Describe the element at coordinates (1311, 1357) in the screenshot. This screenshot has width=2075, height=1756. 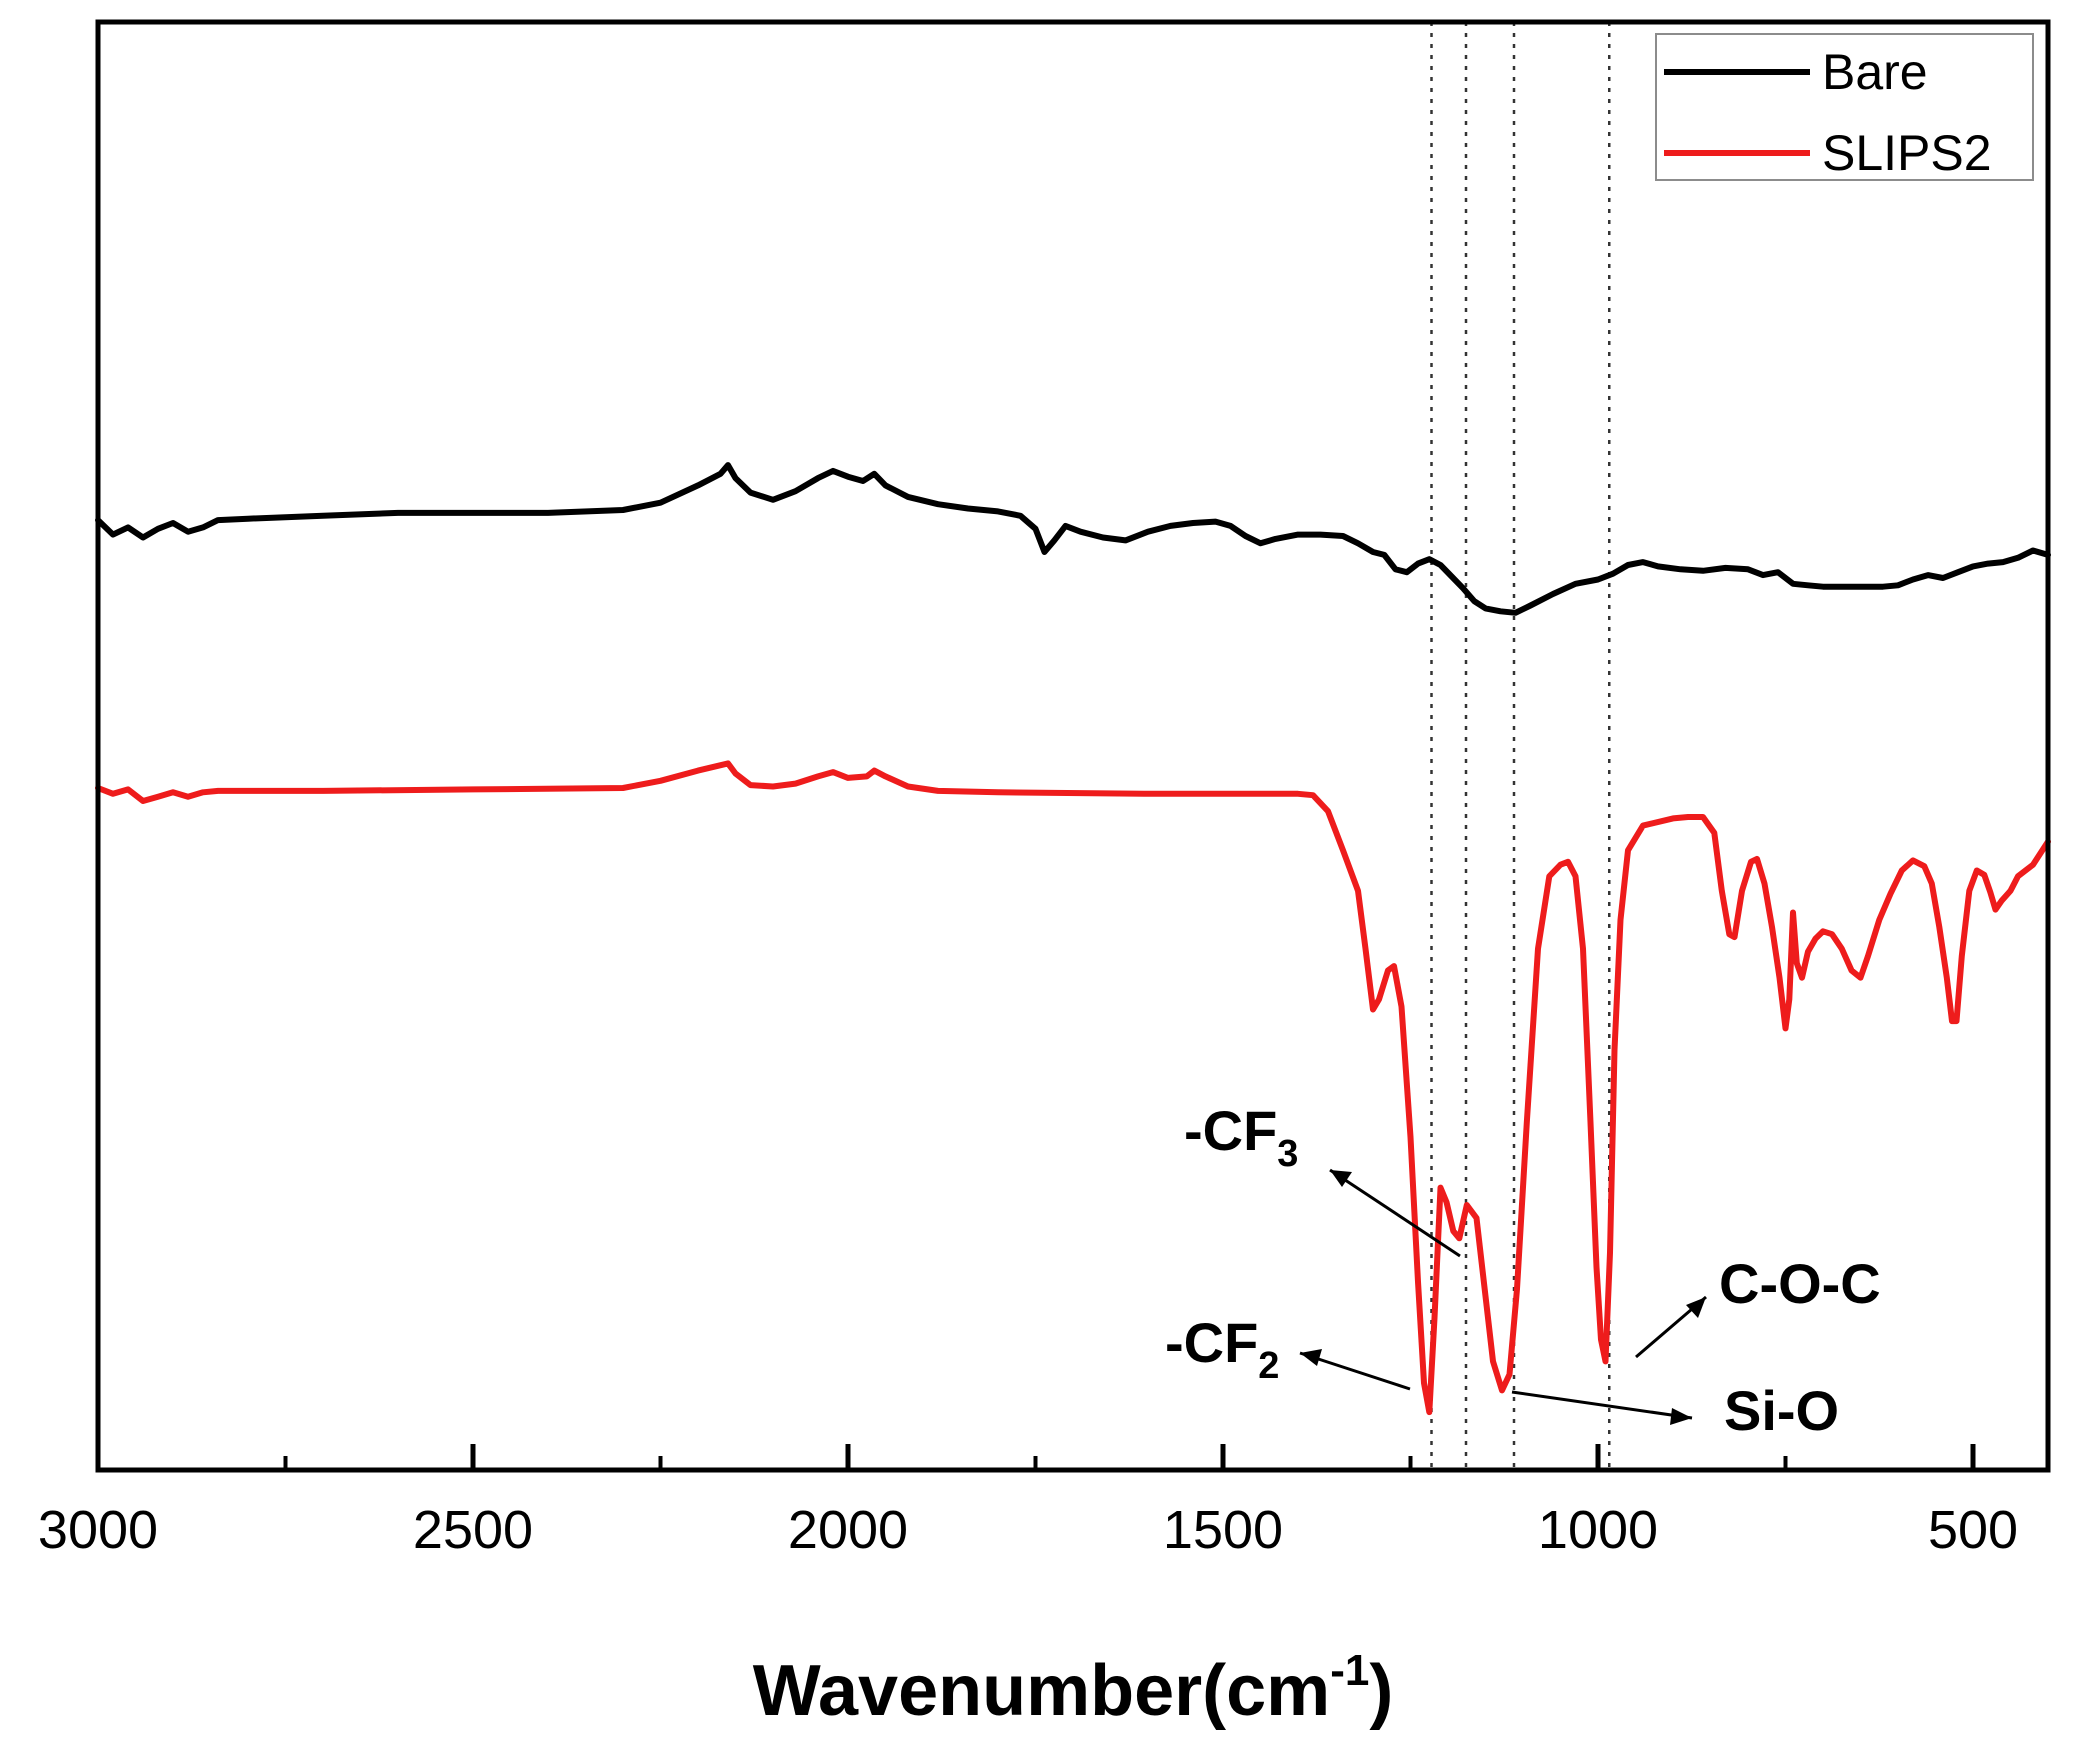
I see `arrowhead-cf2` at that location.